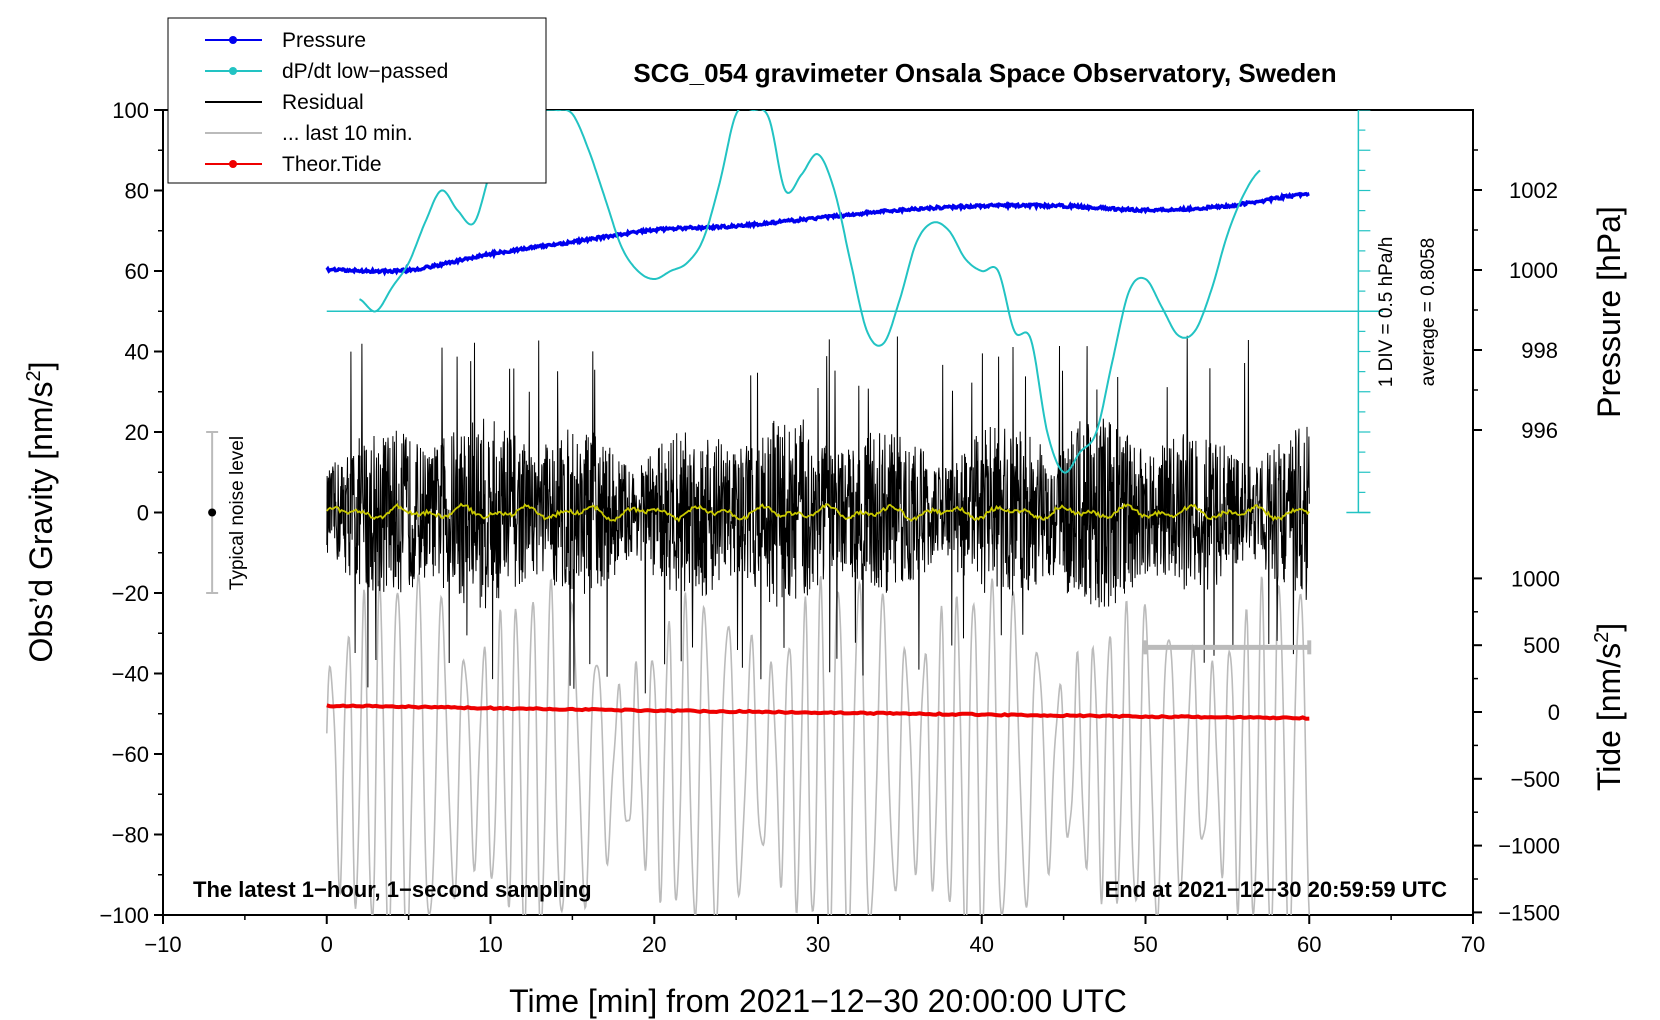  What do you see at coordinates (143, 513) in the screenshot?
I see `y-tick-label: 0` at bounding box center [143, 513].